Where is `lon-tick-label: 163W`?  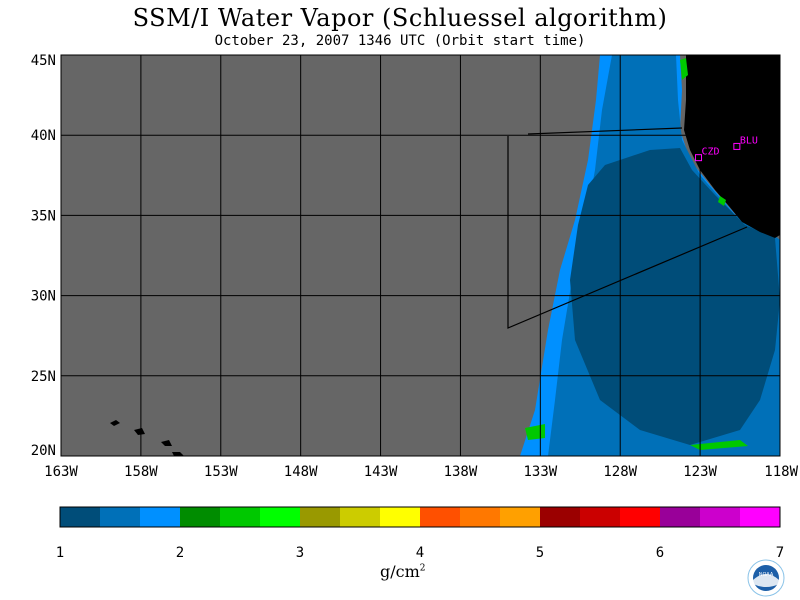 lon-tick-label: 163W is located at coordinates (61, 472).